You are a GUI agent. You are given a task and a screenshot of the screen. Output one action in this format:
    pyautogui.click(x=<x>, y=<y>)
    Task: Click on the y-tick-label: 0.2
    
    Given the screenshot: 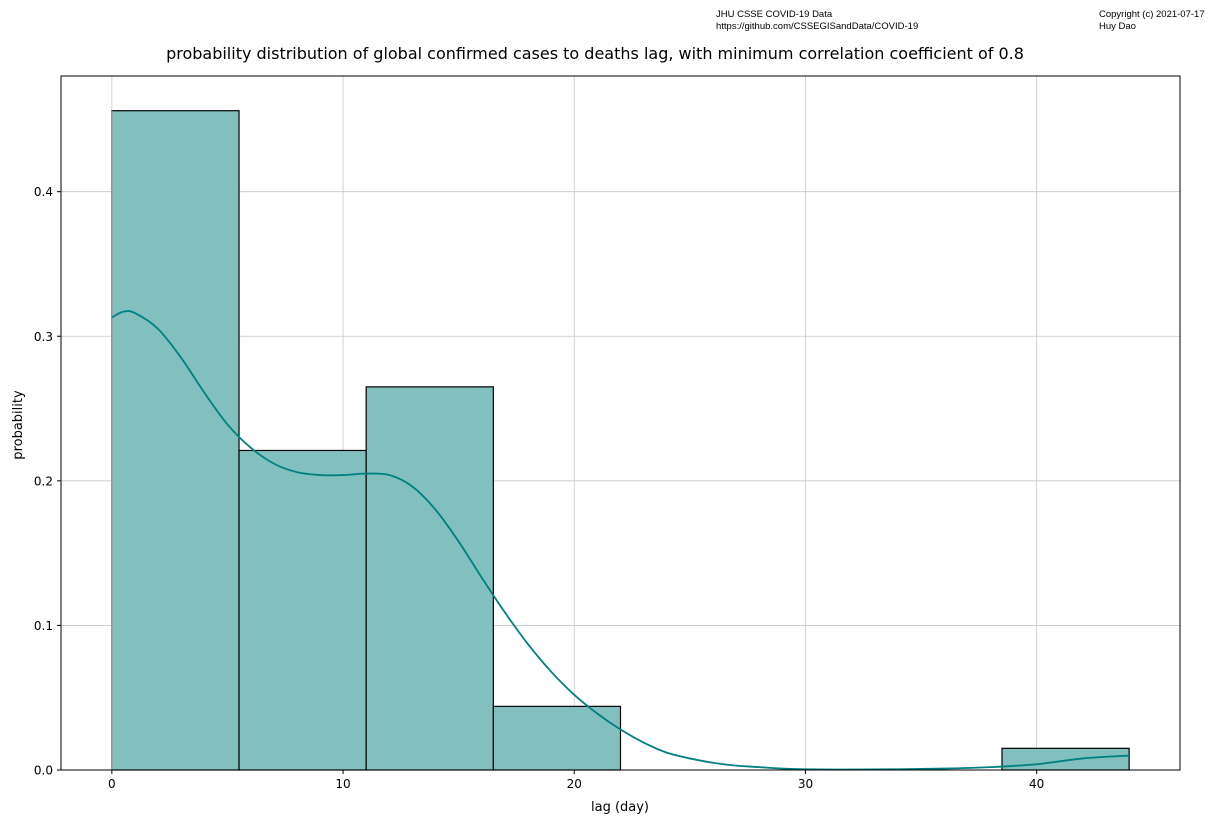 What is the action you would take?
    pyautogui.click(x=43, y=481)
    